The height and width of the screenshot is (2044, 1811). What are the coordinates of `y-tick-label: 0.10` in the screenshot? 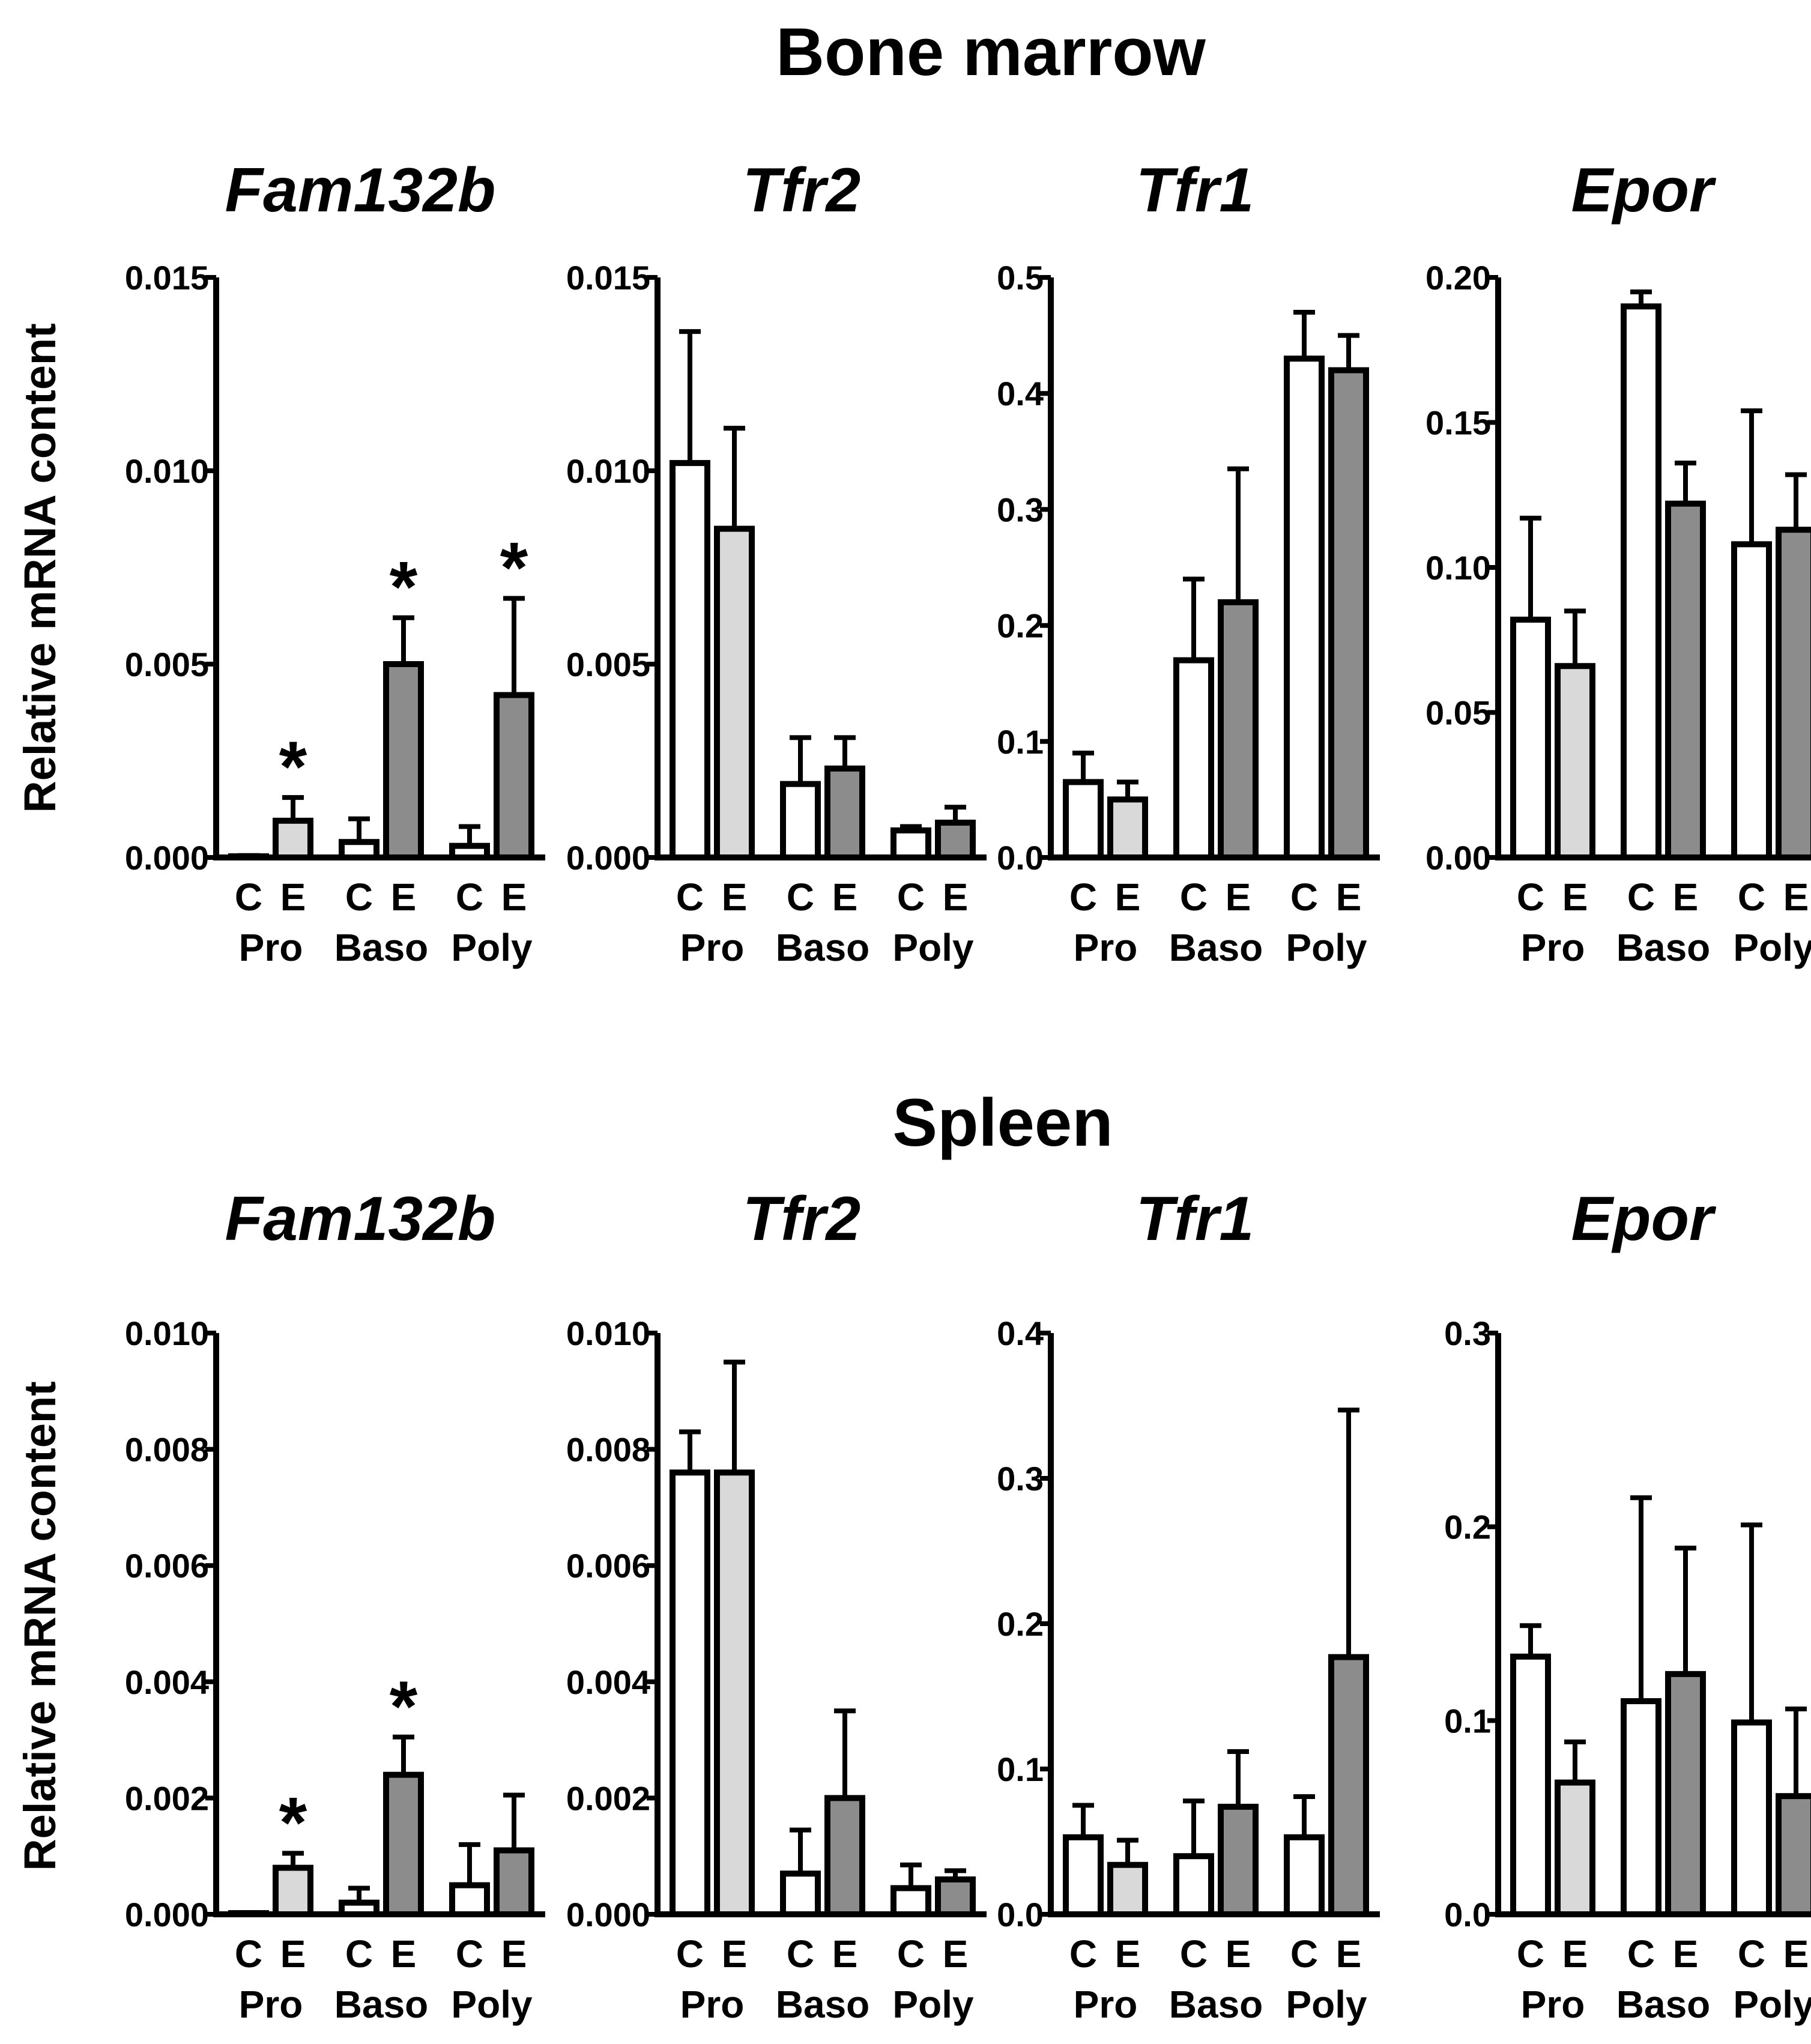 It's located at (1458, 568).